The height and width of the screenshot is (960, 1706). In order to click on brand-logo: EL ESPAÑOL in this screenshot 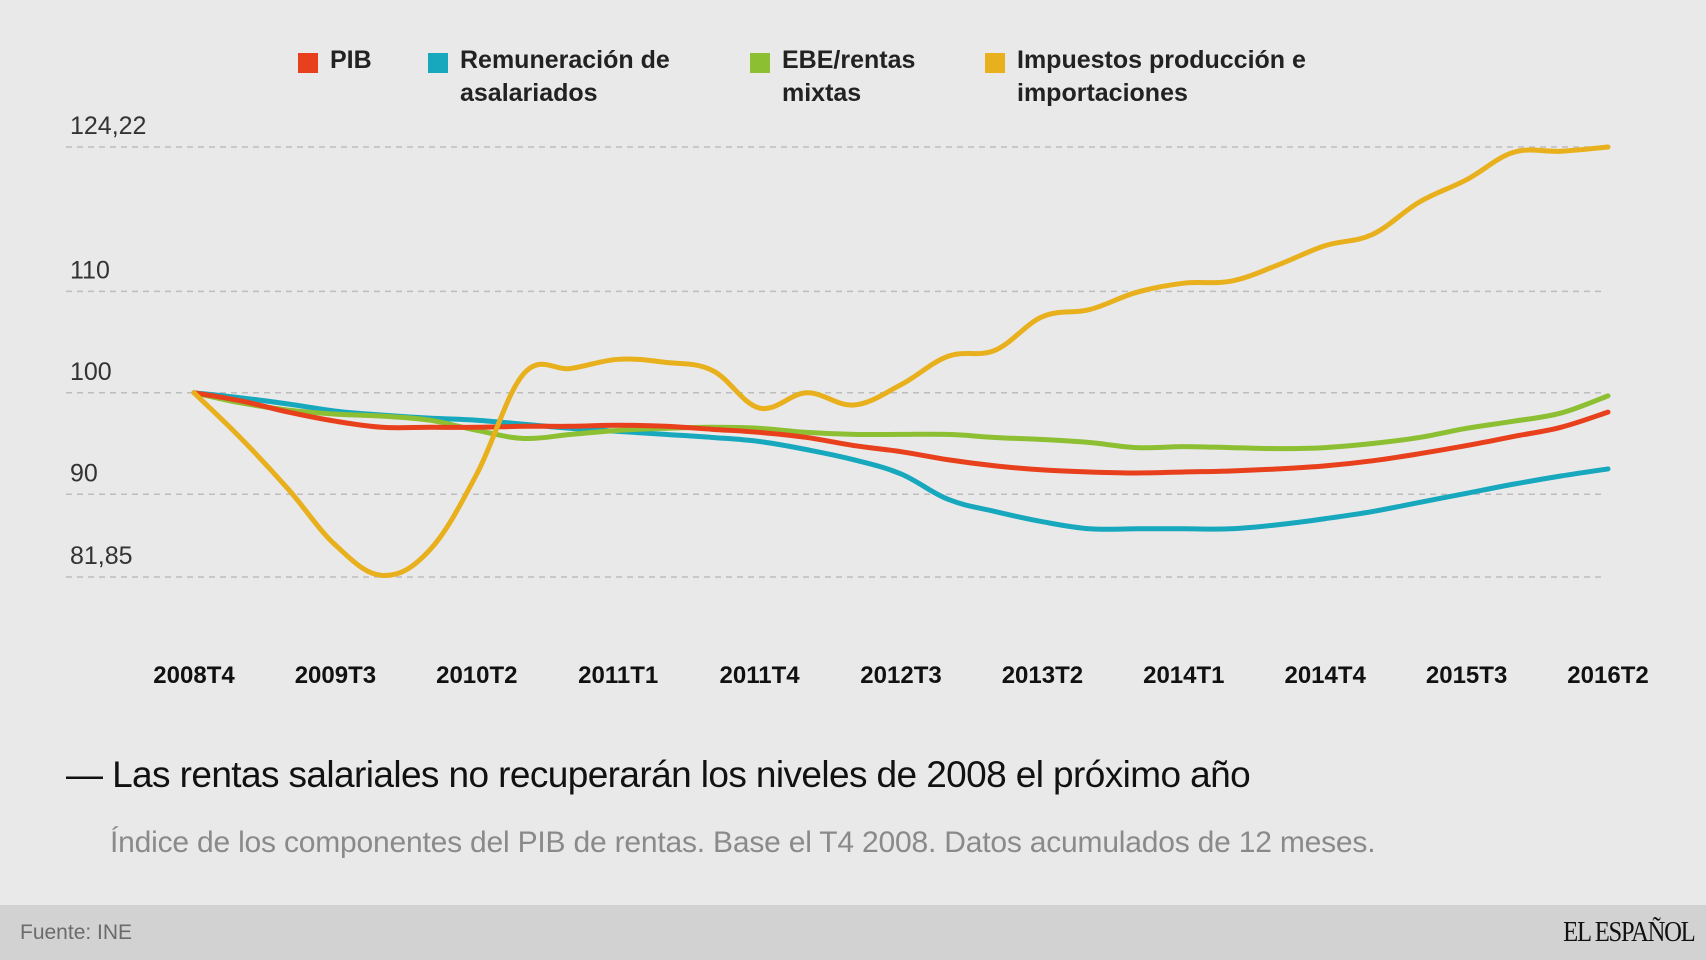, I will do `click(1629, 932)`.